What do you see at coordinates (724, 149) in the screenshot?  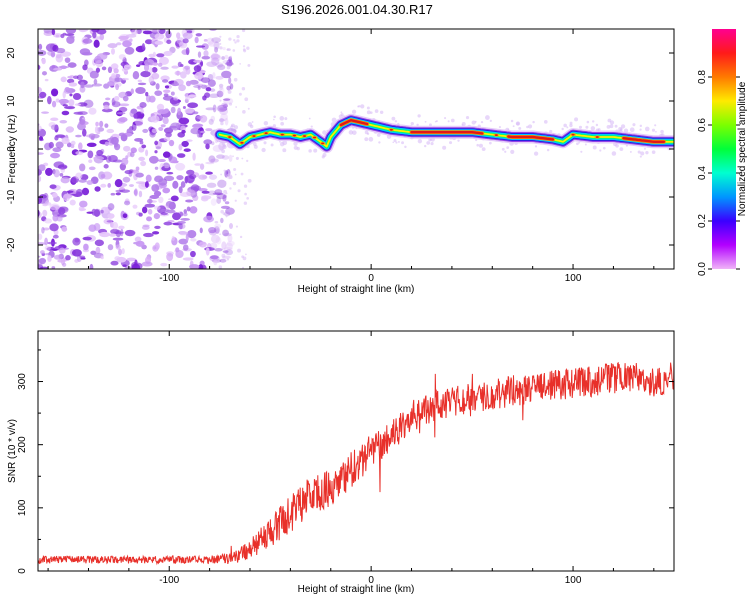 I see `colorbar-gradient` at bounding box center [724, 149].